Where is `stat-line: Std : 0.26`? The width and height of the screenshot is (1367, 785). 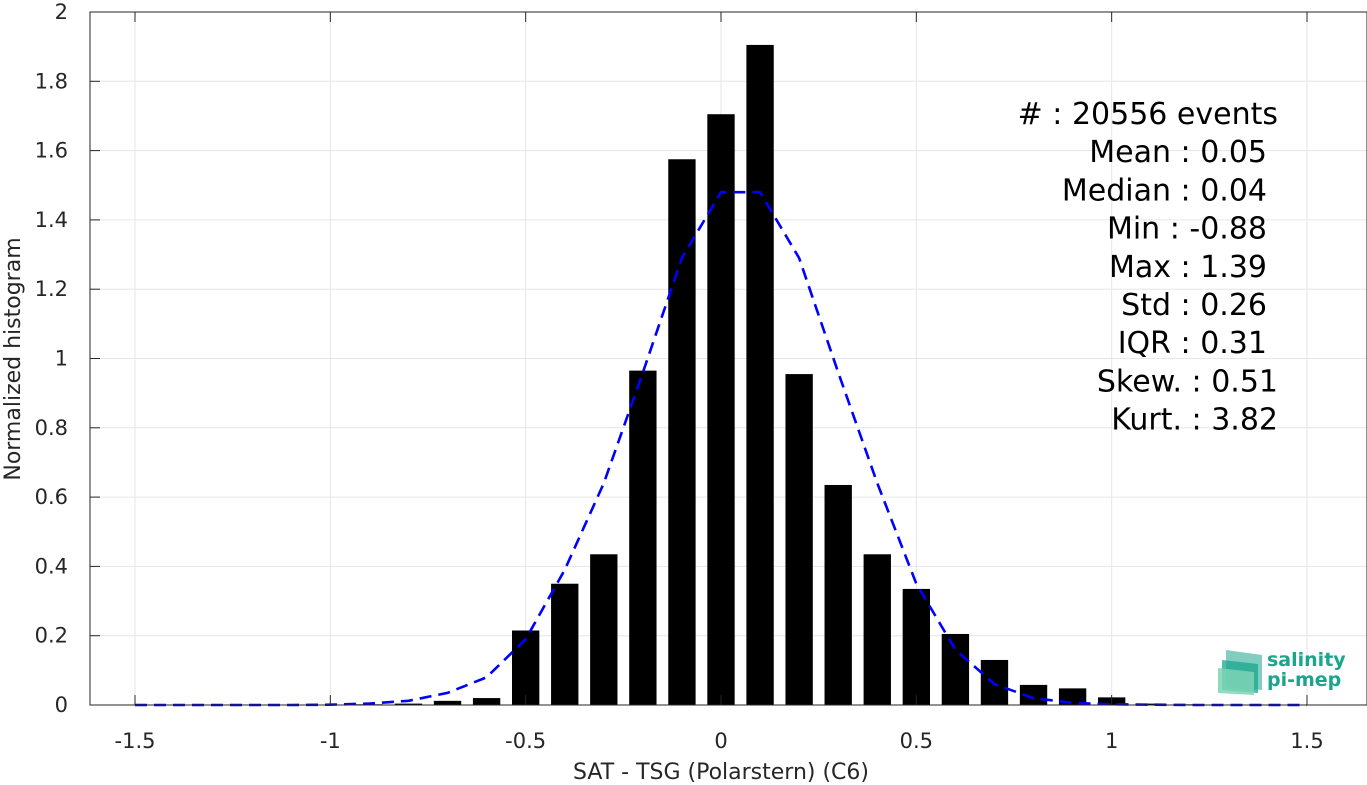 stat-line: Std : 0.26 is located at coordinates (1194, 305).